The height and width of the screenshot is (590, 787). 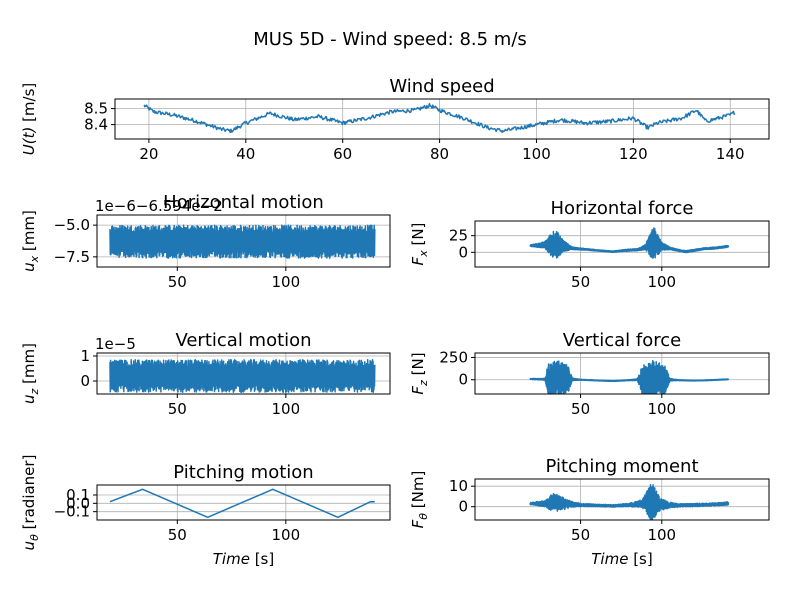 I want to click on x-tick-label: 20, so click(x=148, y=154).